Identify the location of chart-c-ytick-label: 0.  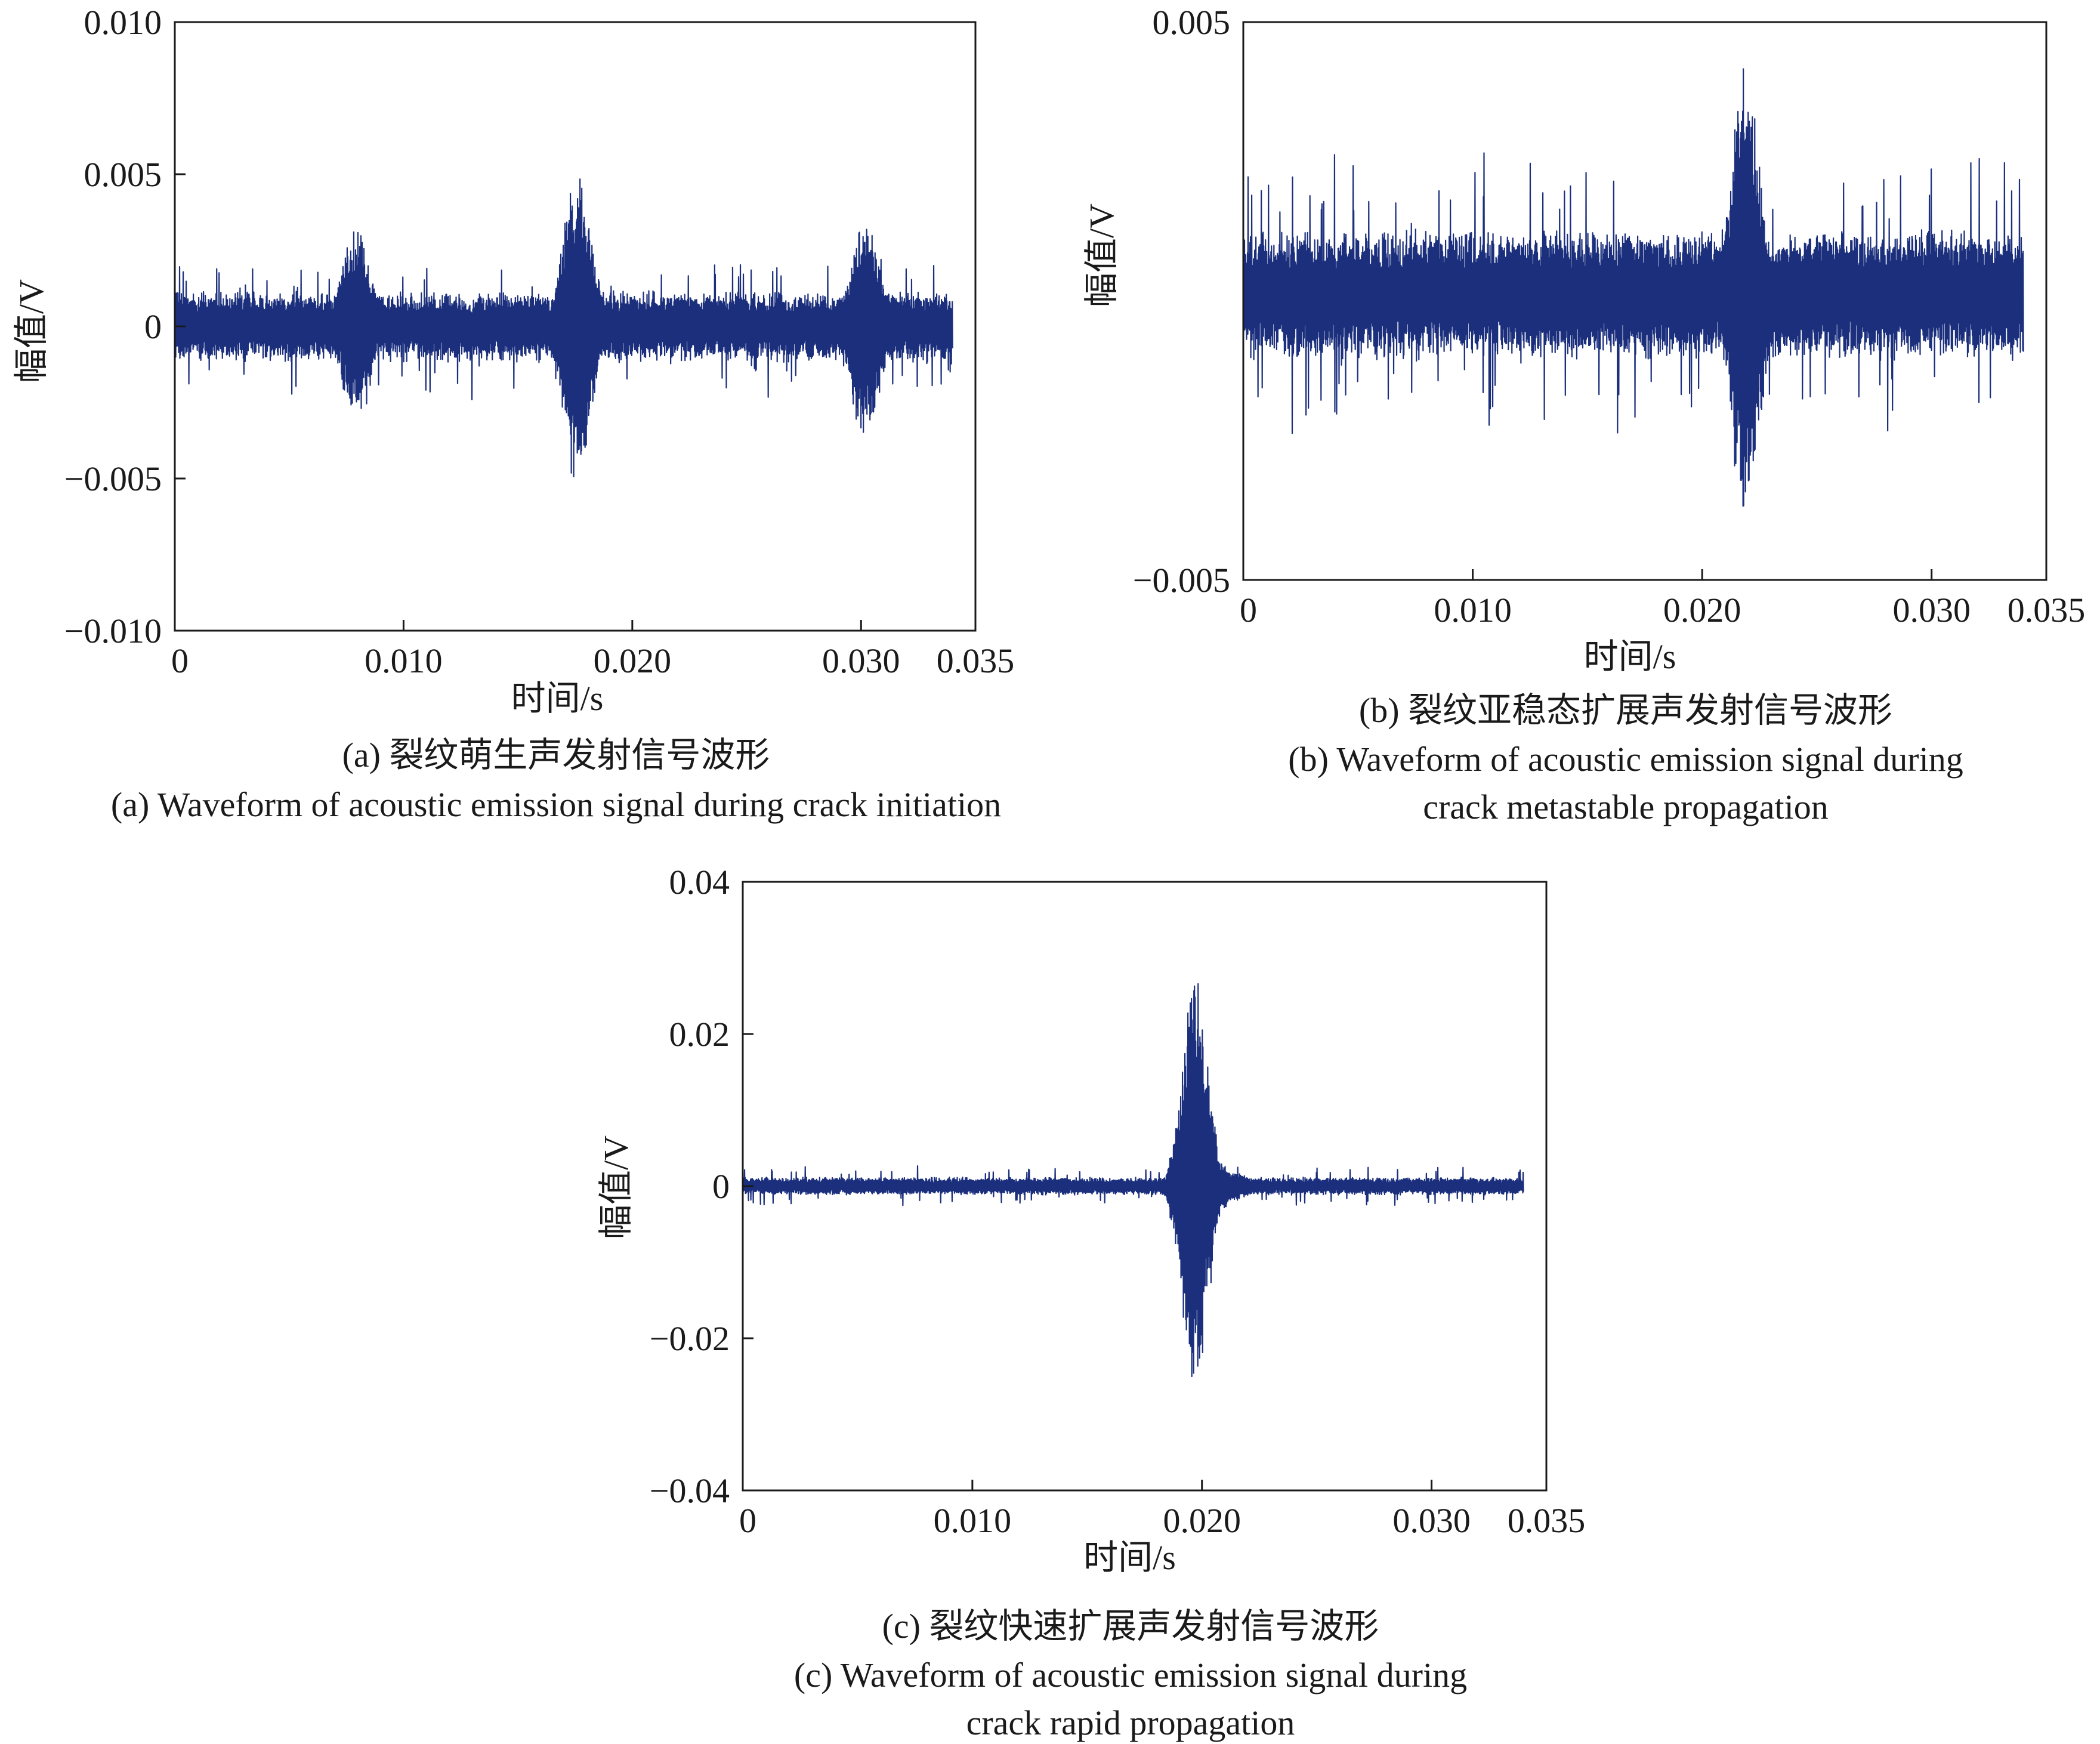
(721, 1186).